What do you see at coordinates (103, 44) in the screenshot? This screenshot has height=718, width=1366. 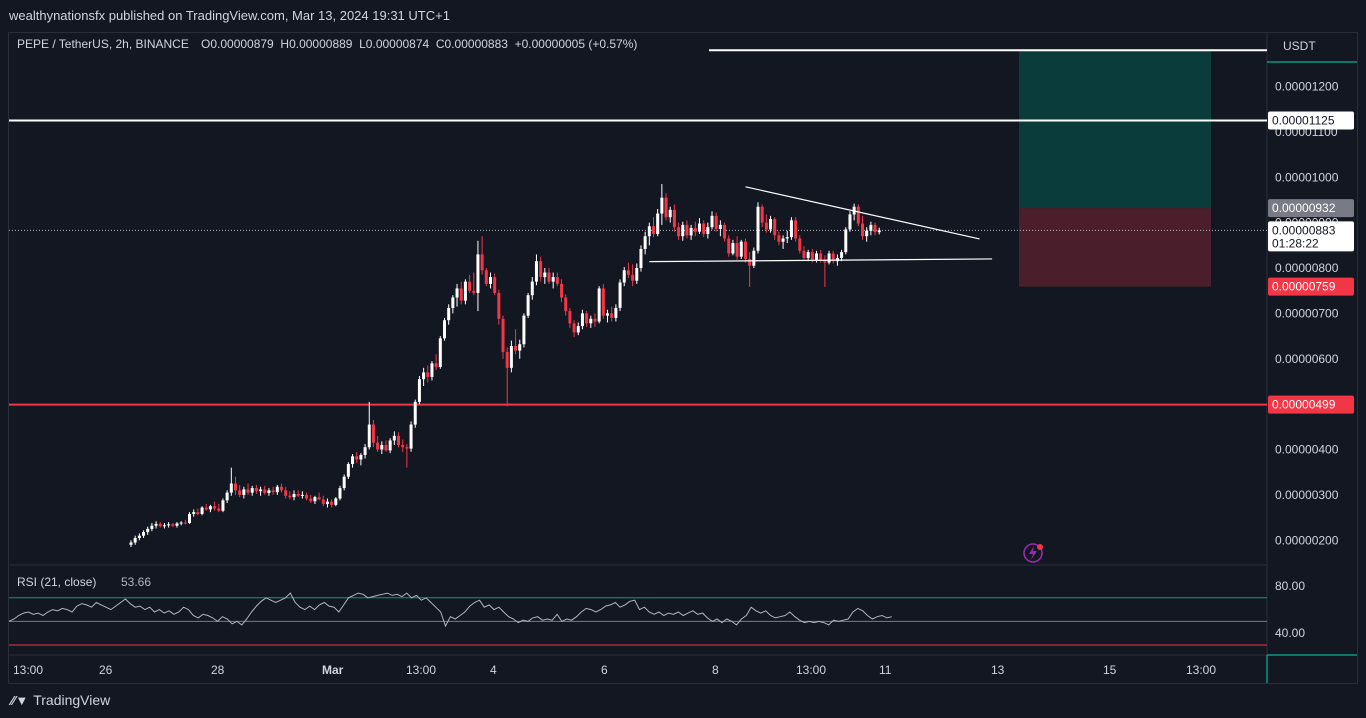 I see `legend-symbol: PEPE / TetherUS, 2h, BINANCE` at bounding box center [103, 44].